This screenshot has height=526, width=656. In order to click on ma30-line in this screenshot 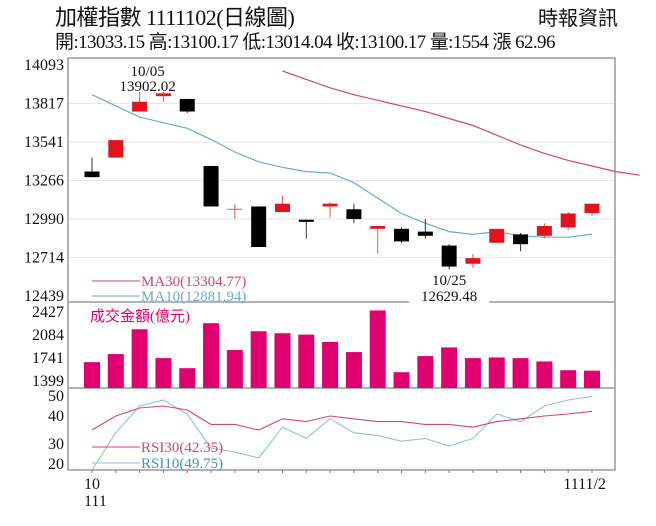, I will do `click(461, 123)`.